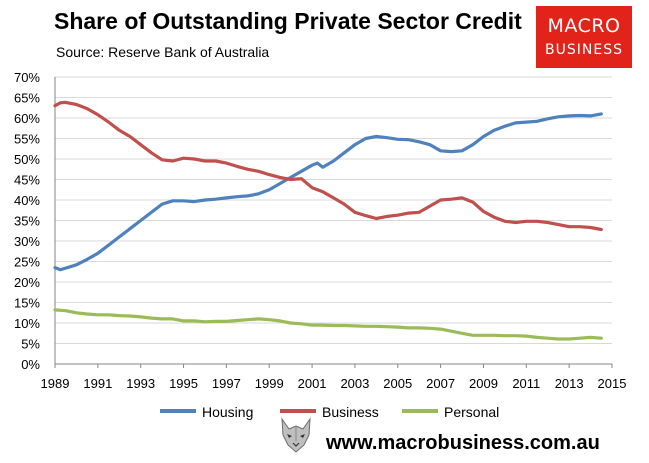 The width and height of the screenshot is (649, 463). I want to click on x-tick-label: 2009, so click(483, 383).